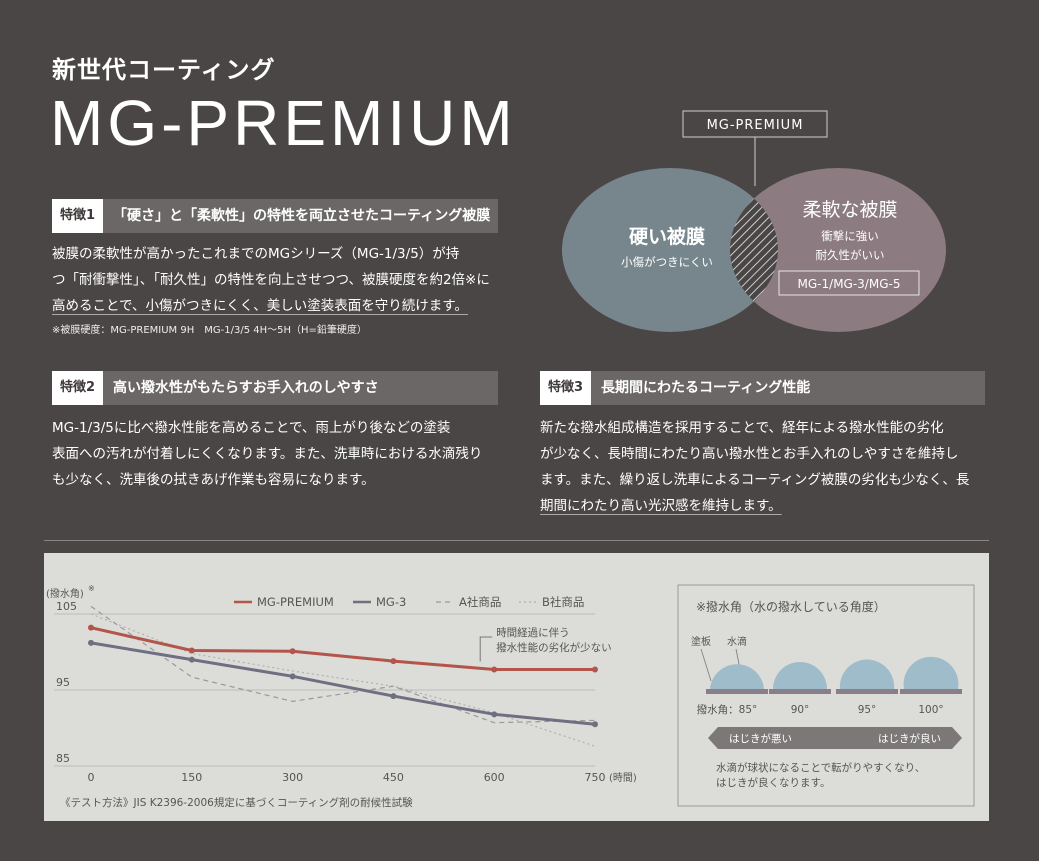 This screenshot has width=1039, height=861. What do you see at coordinates (256, 254) in the screenshot?
I see `feature-1-line-1: 被膜の柔軟性が高かったこれまでのMGシリーズ（MG-1/3/5）が持` at bounding box center [256, 254].